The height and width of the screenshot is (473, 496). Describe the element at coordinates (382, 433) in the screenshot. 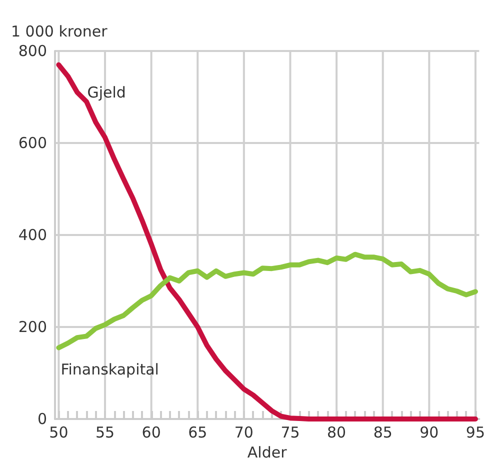

I see `x-tick-label: 85` at that location.